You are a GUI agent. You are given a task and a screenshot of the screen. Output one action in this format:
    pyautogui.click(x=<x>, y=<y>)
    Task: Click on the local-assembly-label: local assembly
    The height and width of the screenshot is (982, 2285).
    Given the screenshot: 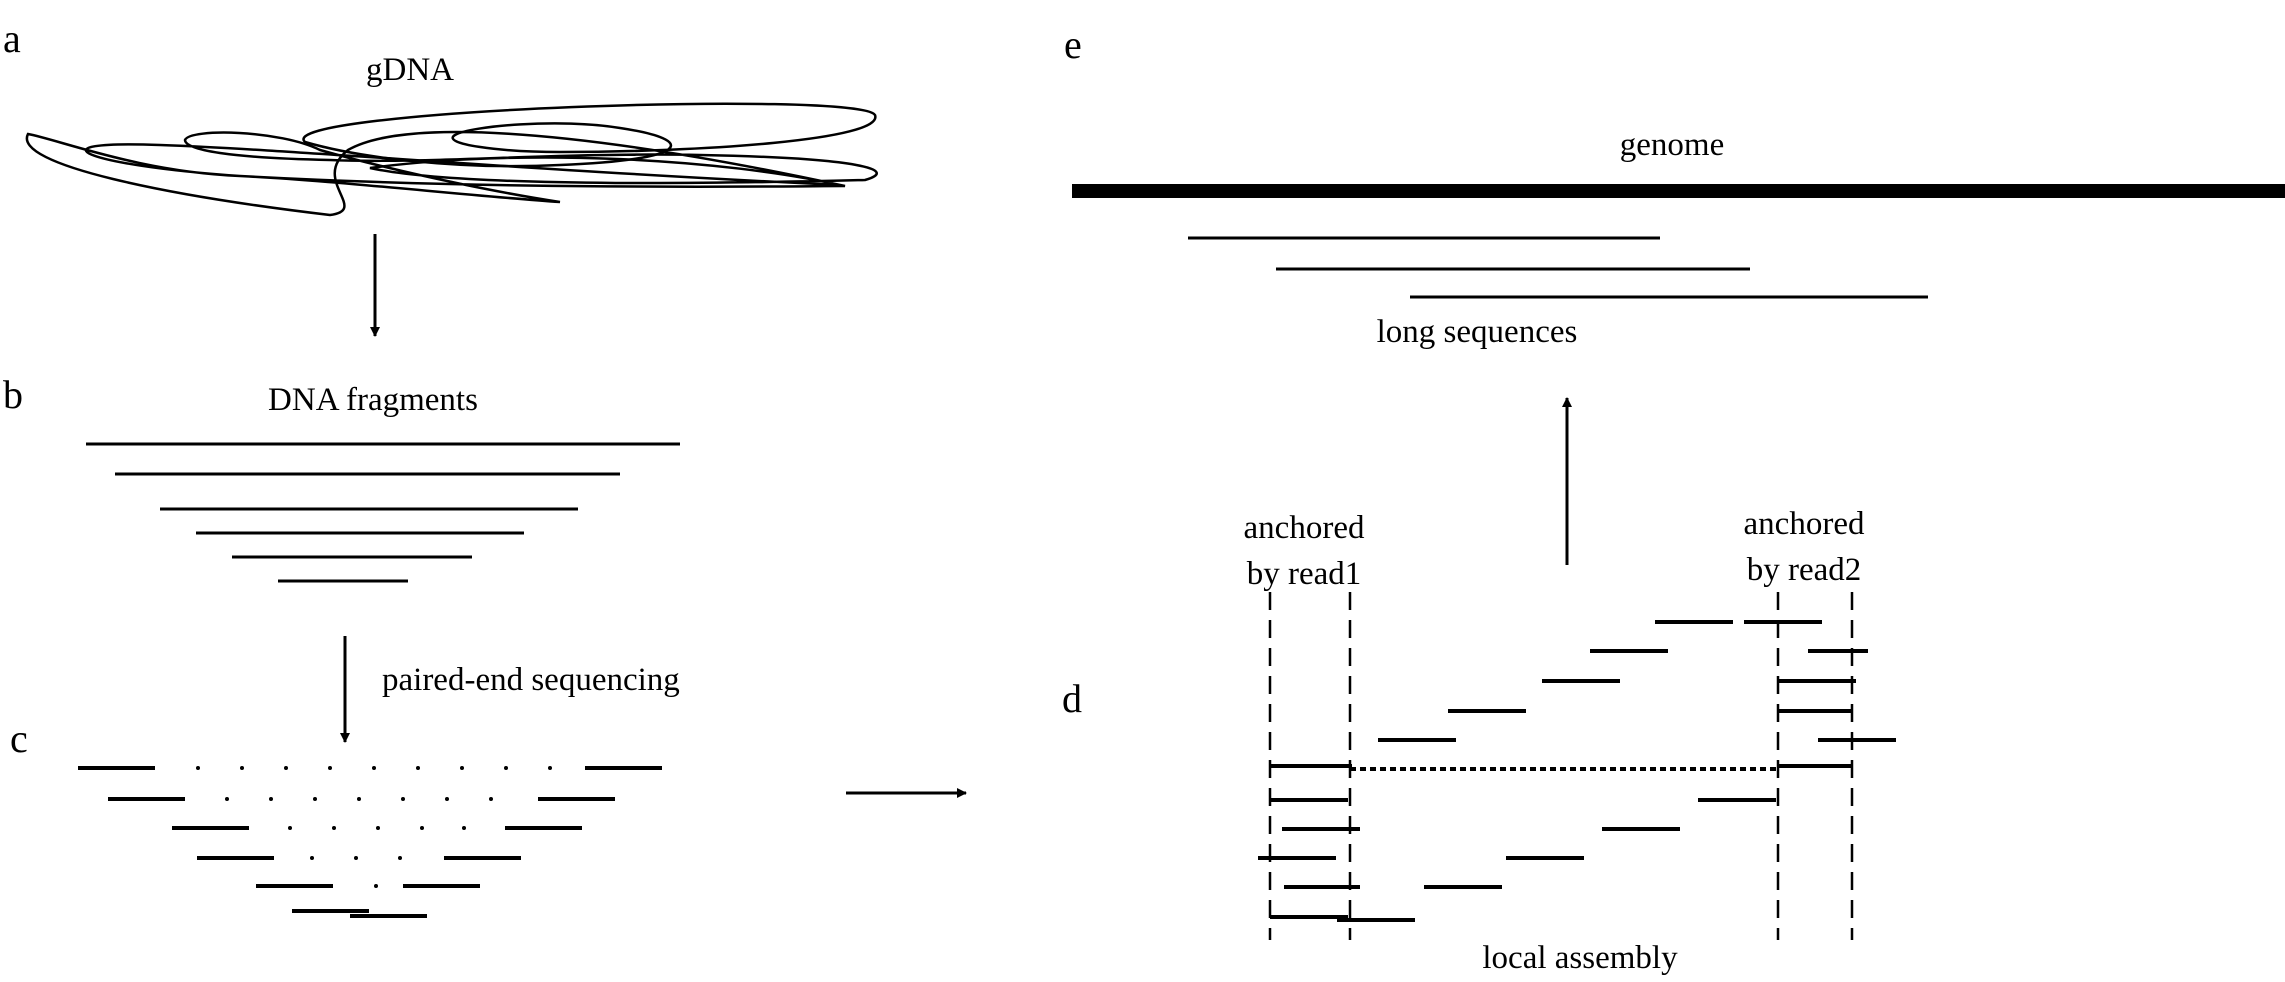 What is the action you would take?
    pyautogui.click(x=1580, y=958)
    